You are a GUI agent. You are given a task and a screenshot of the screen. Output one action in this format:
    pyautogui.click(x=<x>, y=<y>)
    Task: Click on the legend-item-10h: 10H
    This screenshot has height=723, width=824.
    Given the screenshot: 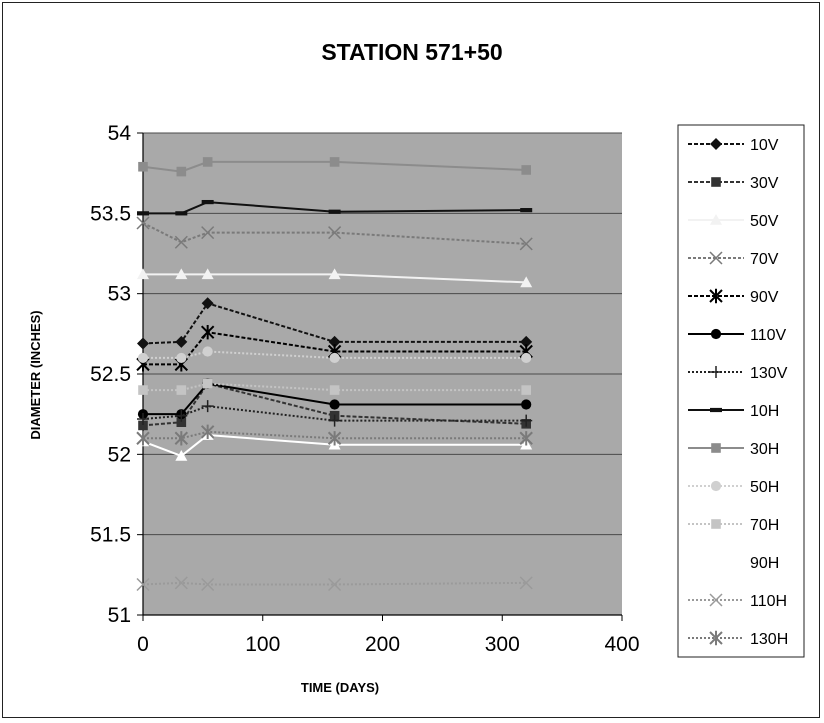 What is the action you would take?
    pyautogui.click(x=733, y=411)
    